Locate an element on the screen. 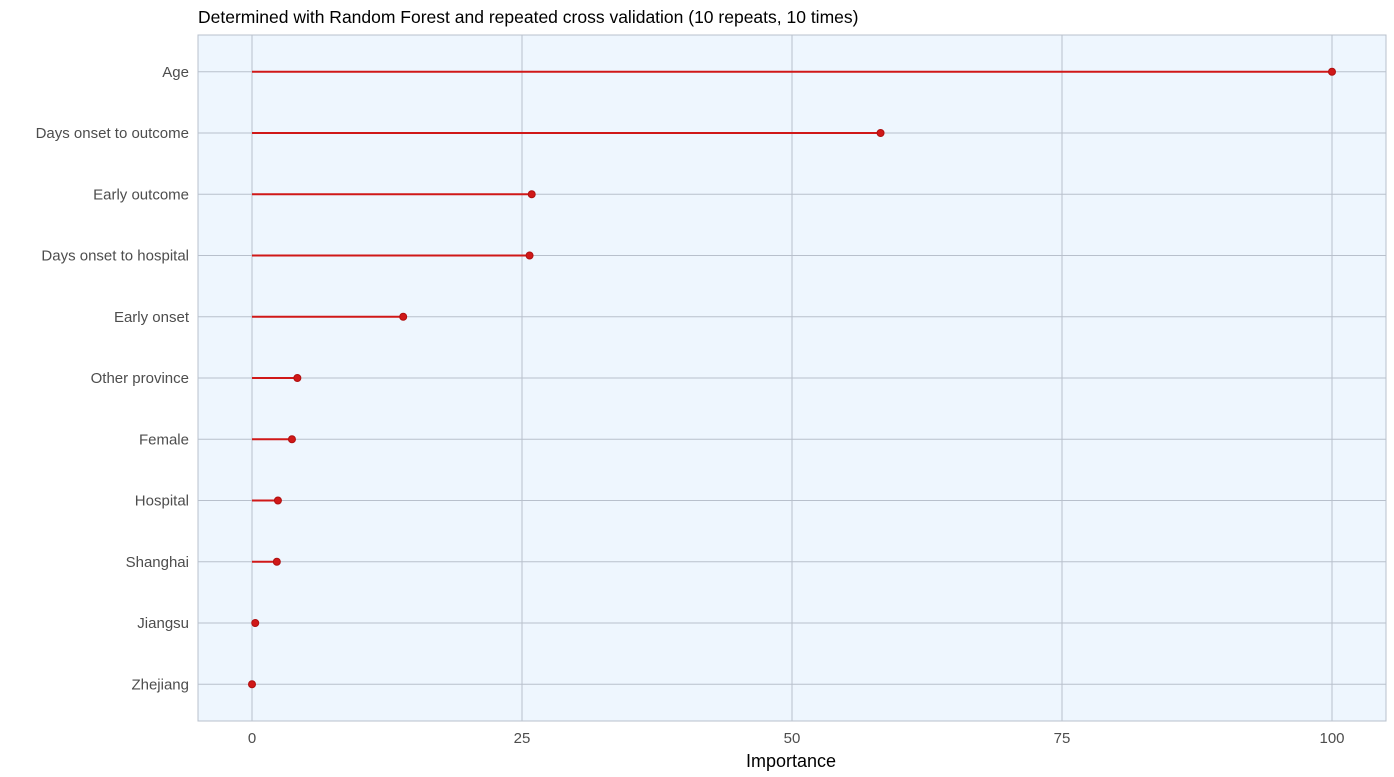 This screenshot has width=1394, height=777. category-label-9: Jiangsu is located at coordinates (163, 623).